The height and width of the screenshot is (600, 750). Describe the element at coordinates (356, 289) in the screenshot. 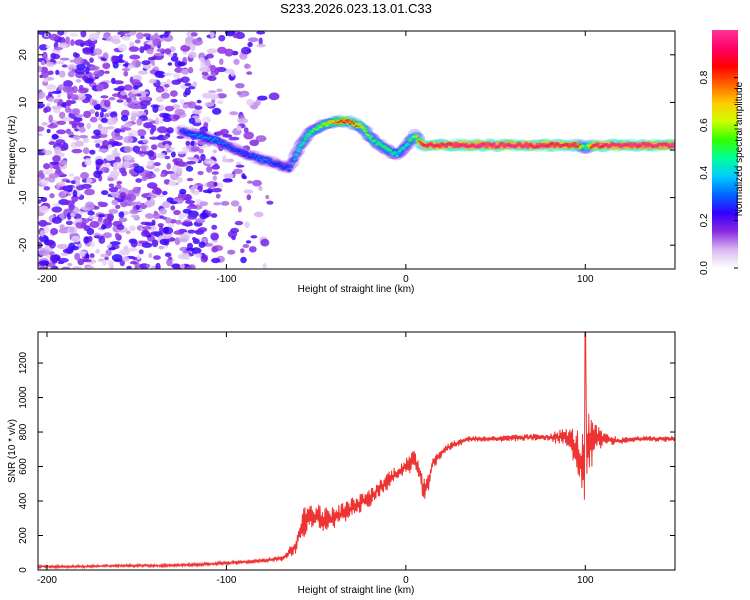

I see `spectrogram-x-label: Height of straight line (km)` at that location.